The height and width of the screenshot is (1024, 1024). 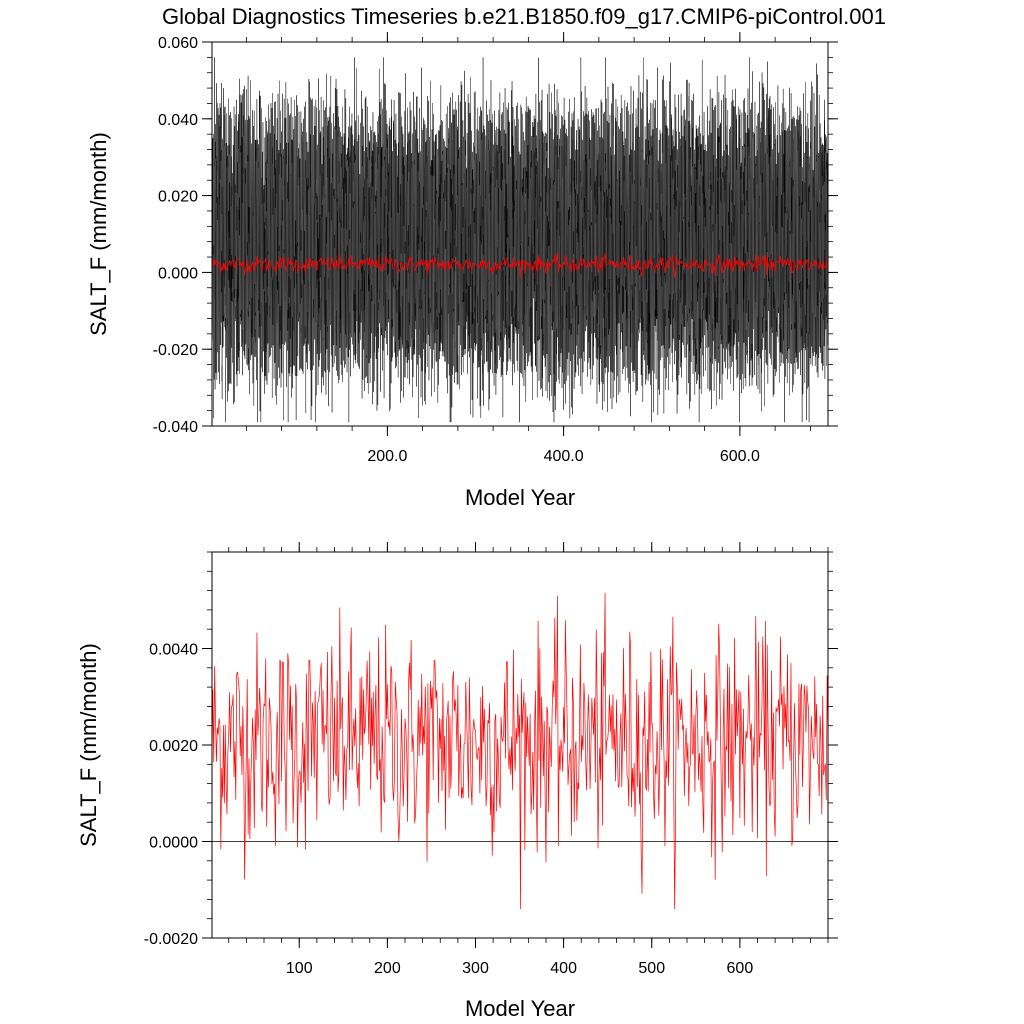 What do you see at coordinates (520, 265) in the screenshot?
I see `top-chart-annual-line` at bounding box center [520, 265].